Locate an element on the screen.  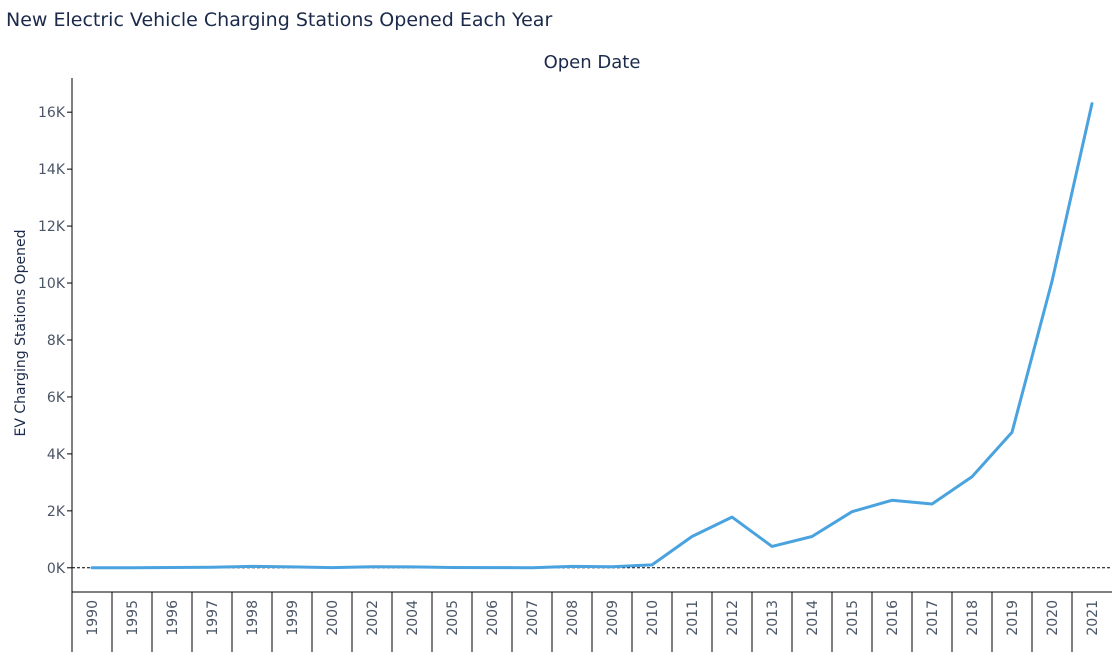
x-tick-label: 2016 is located at coordinates (893, 618).